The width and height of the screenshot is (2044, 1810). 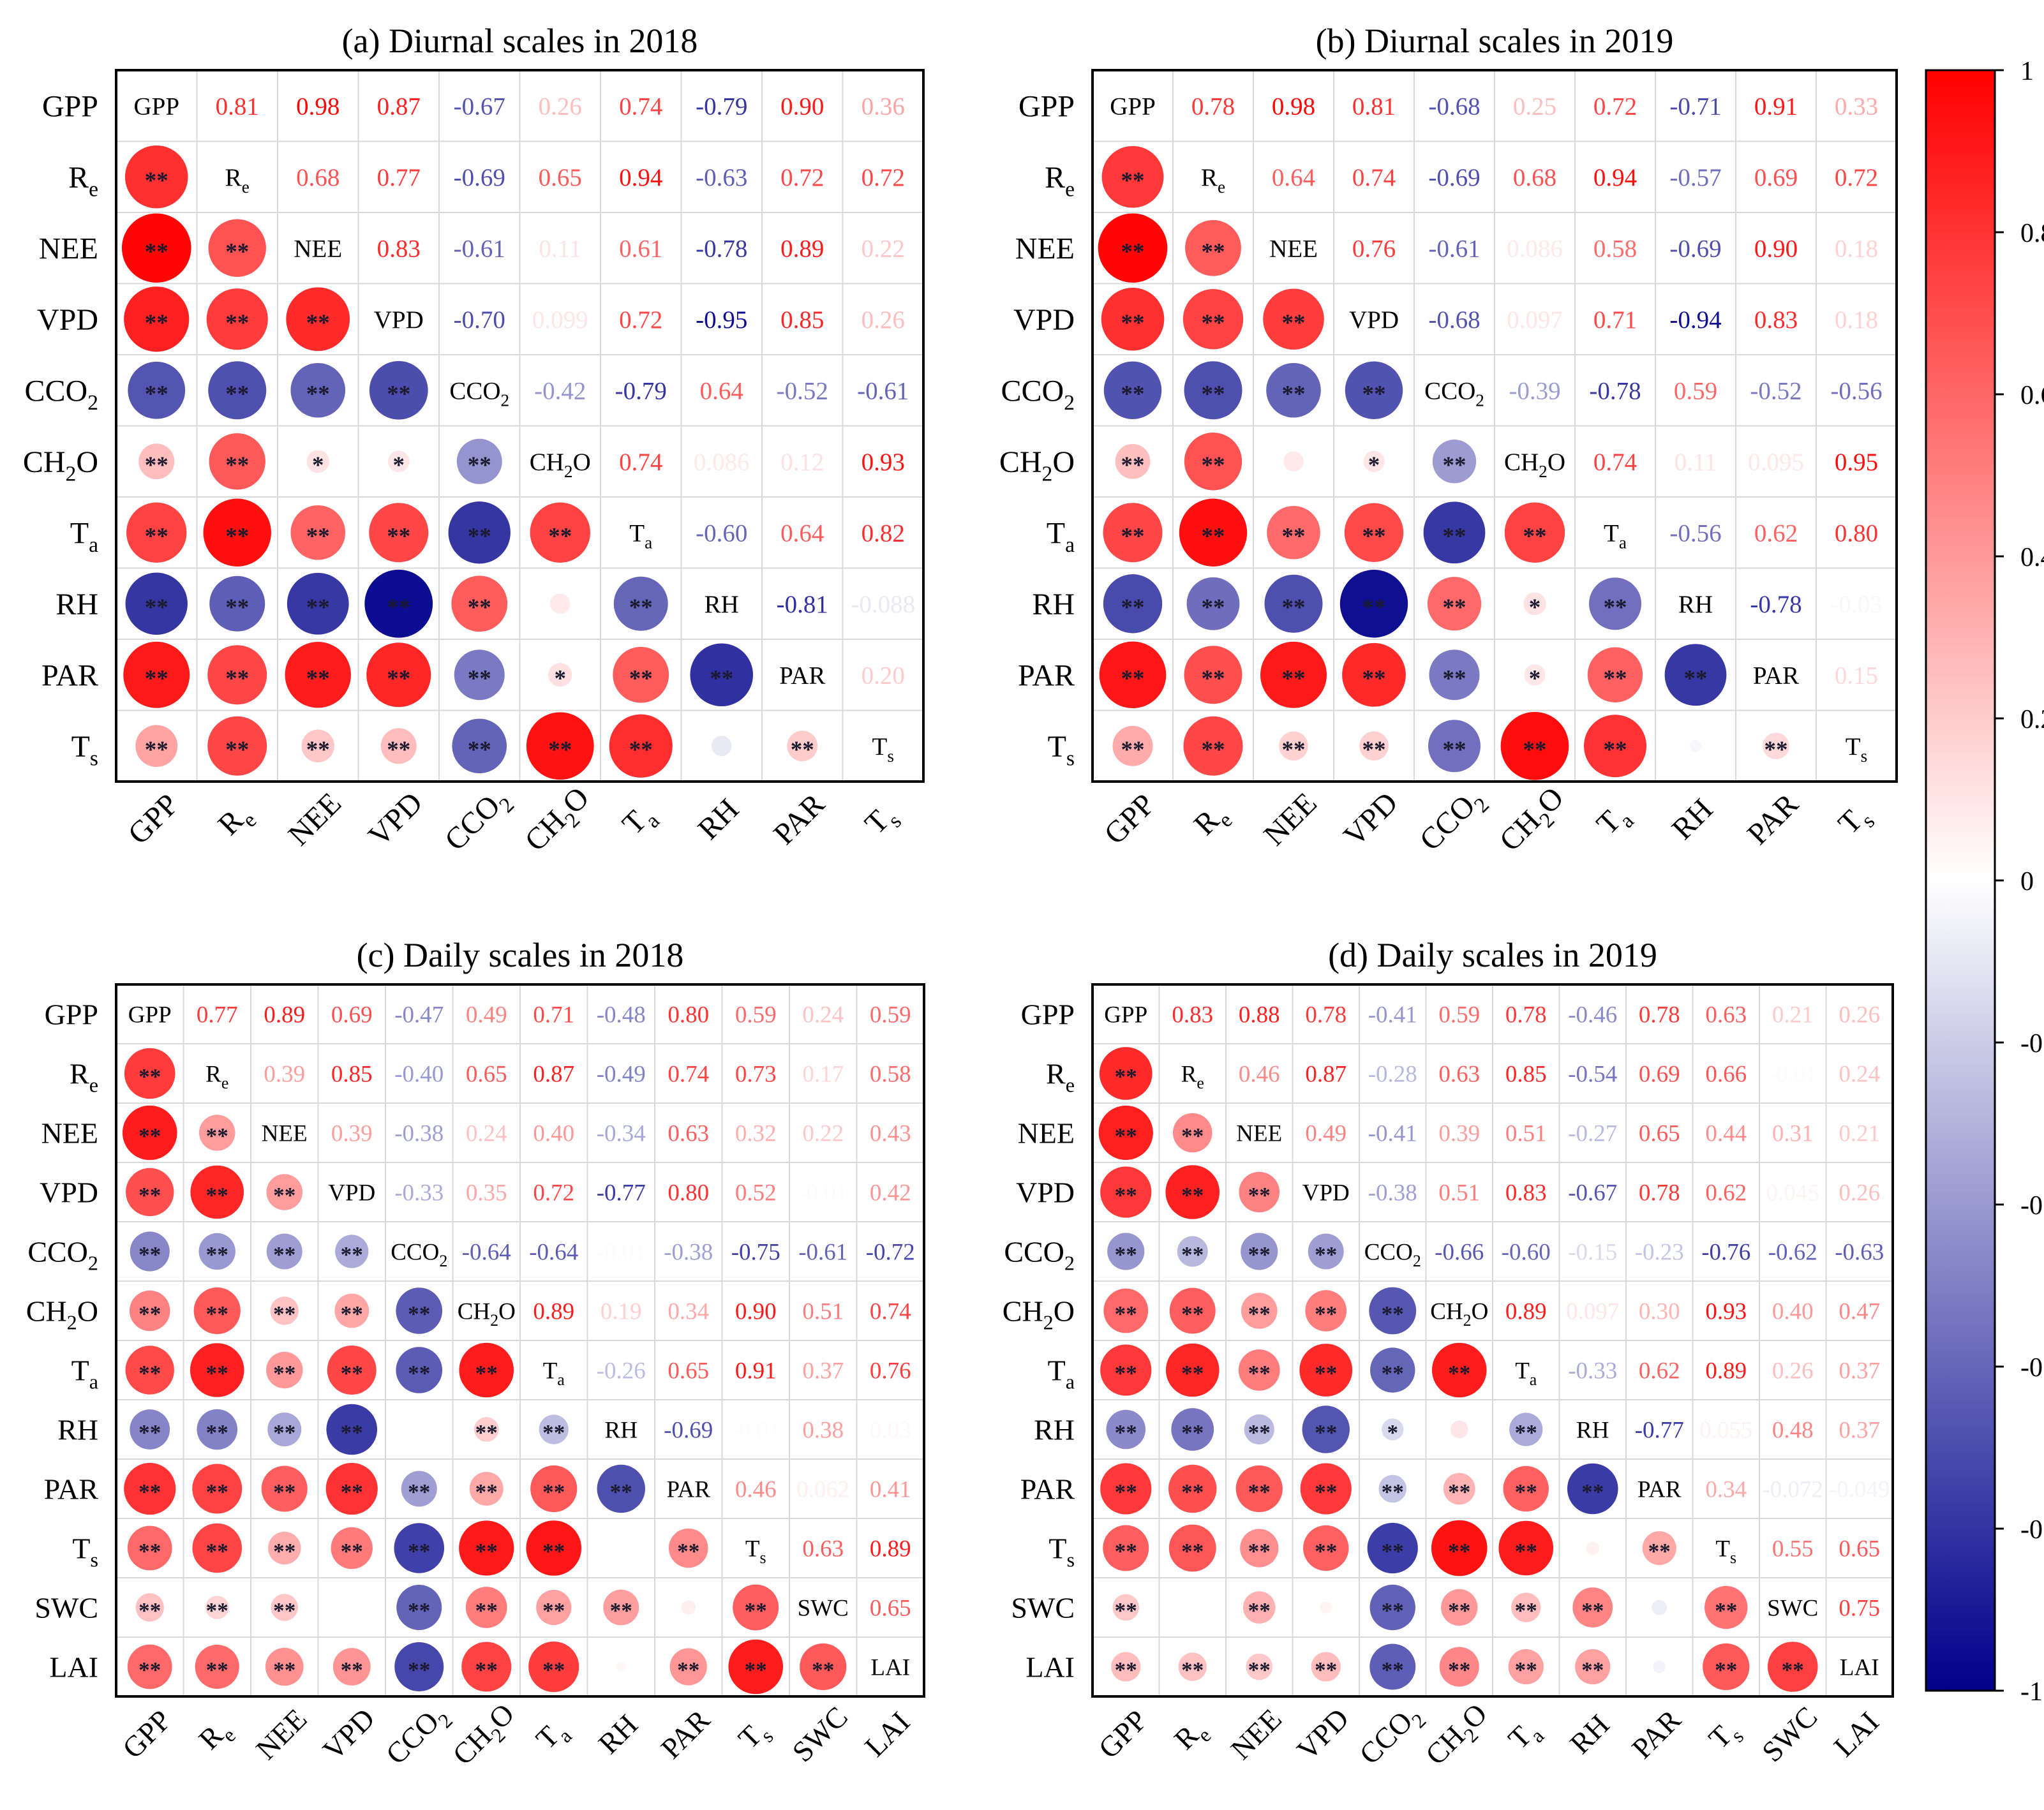 What do you see at coordinates (890, 1371) in the screenshot?
I see `correlation-value: 0.76` at bounding box center [890, 1371].